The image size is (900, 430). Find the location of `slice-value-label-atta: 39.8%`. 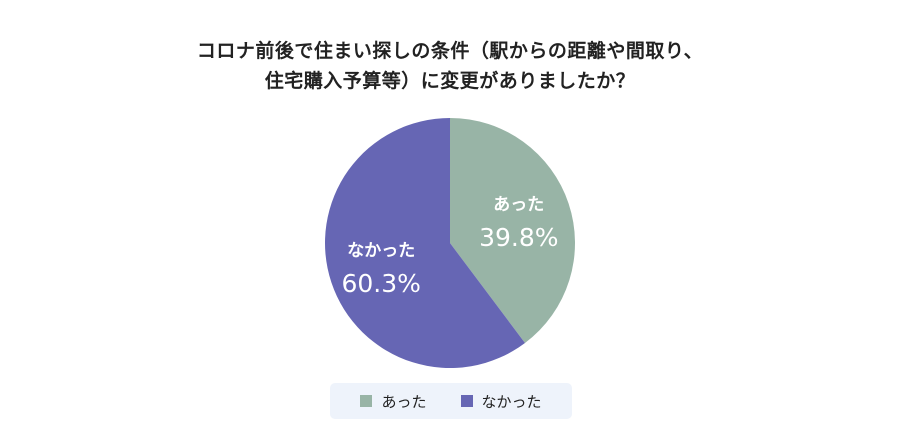

slice-value-label-atta: 39.8% is located at coordinates (518, 237).